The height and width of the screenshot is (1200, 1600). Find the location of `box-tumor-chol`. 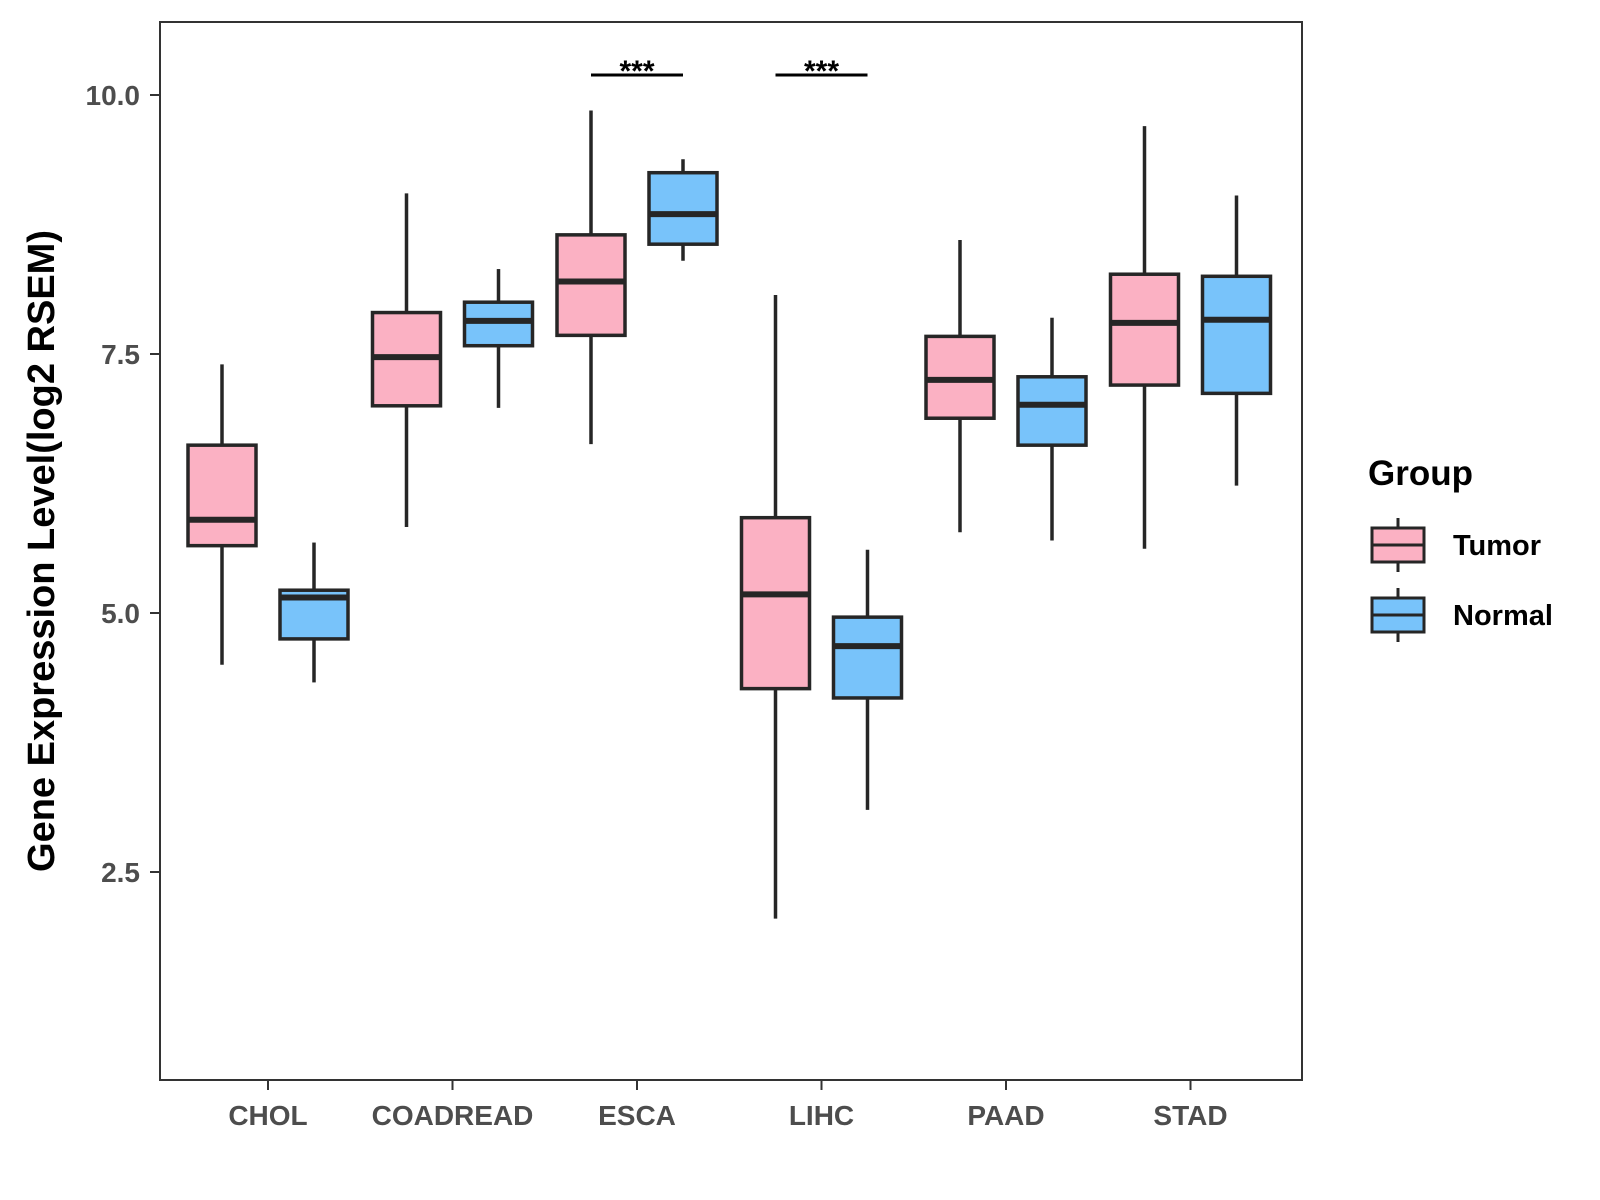

box-tumor-chol is located at coordinates (222, 514).